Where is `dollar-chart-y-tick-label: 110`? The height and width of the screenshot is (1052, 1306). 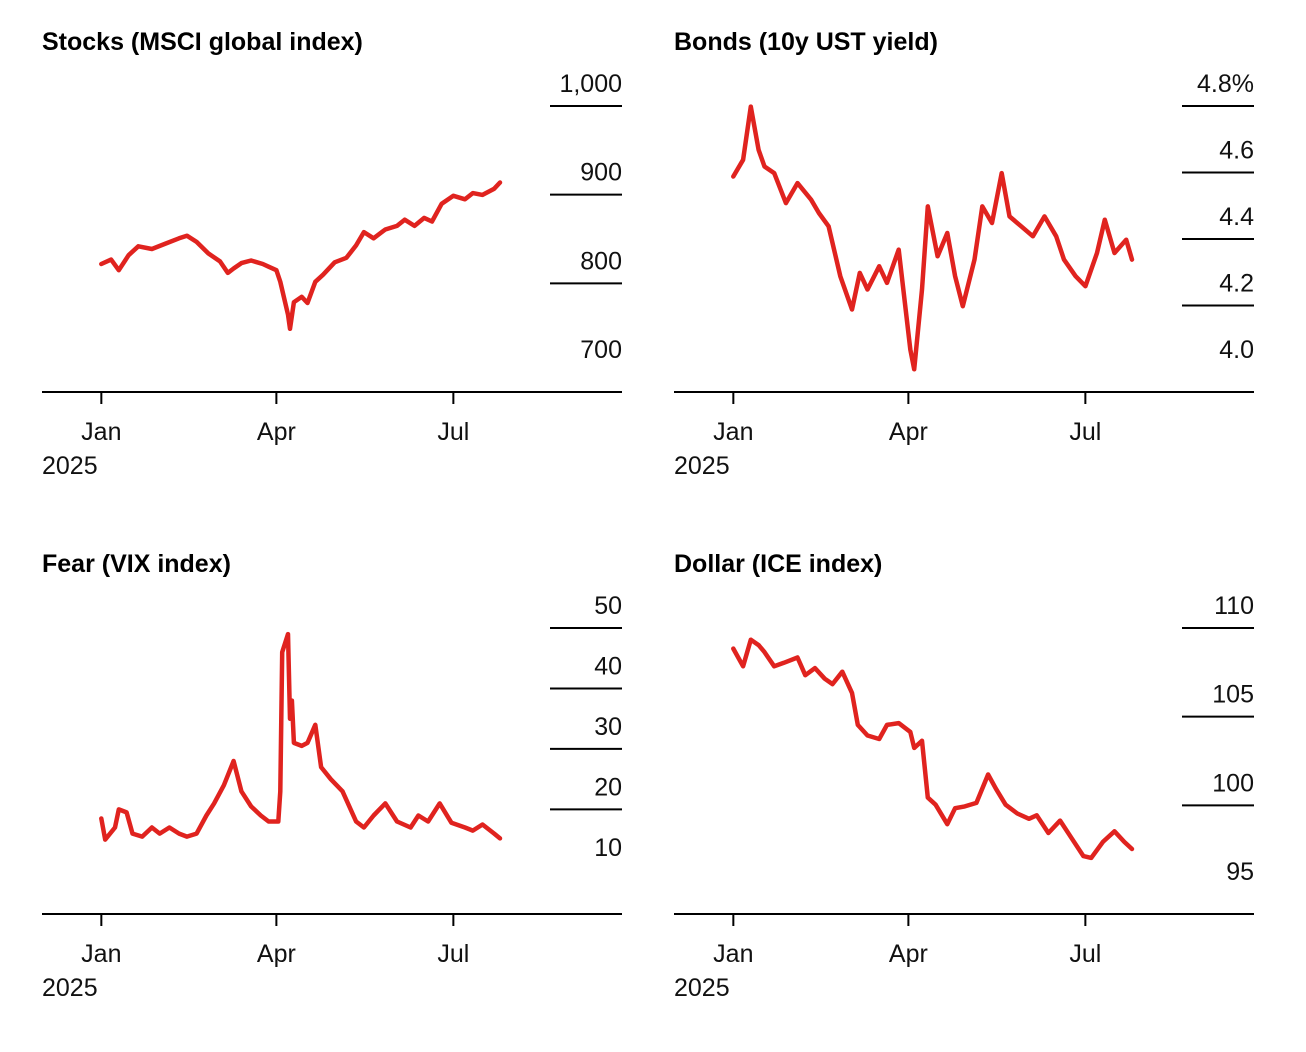
dollar-chart-y-tick-label: 110 is located at coordinates (1234, 606).